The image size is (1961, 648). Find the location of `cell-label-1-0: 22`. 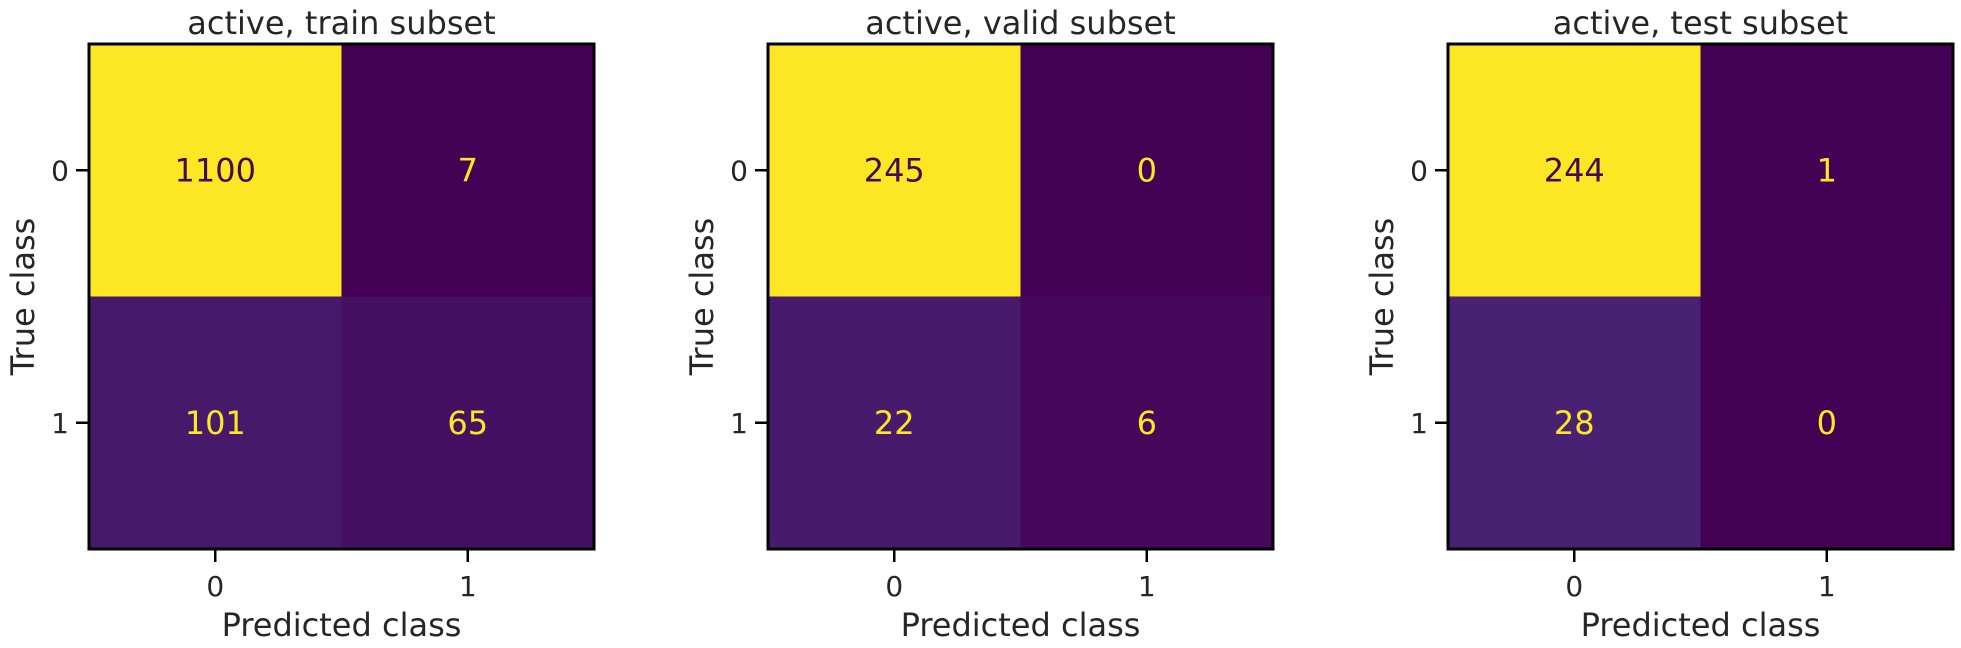

cell-label-1-0: 22 is located at coordinates (894, 423).